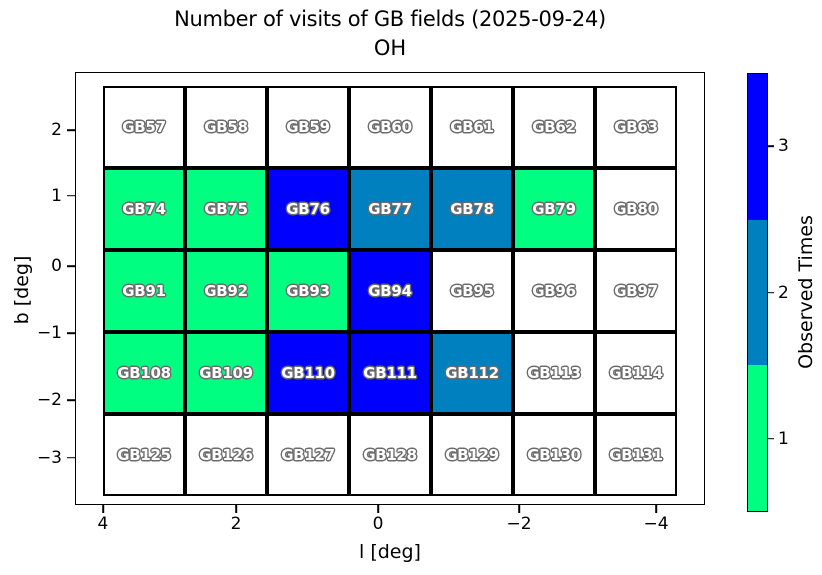  I want to click on colorbar-tick-label: 2, so click(783, 292).